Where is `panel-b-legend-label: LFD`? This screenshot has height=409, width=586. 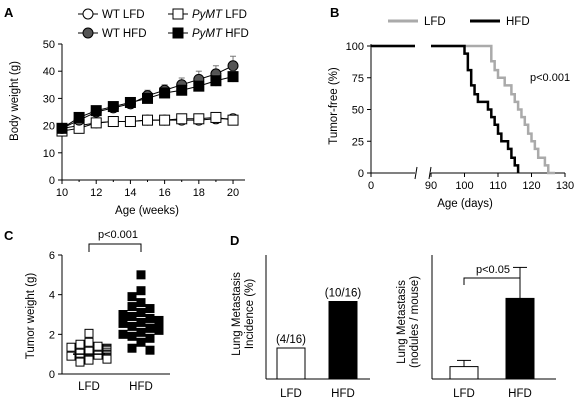 panel-b-legend-label: LFD is located at coordinates (435, 22).